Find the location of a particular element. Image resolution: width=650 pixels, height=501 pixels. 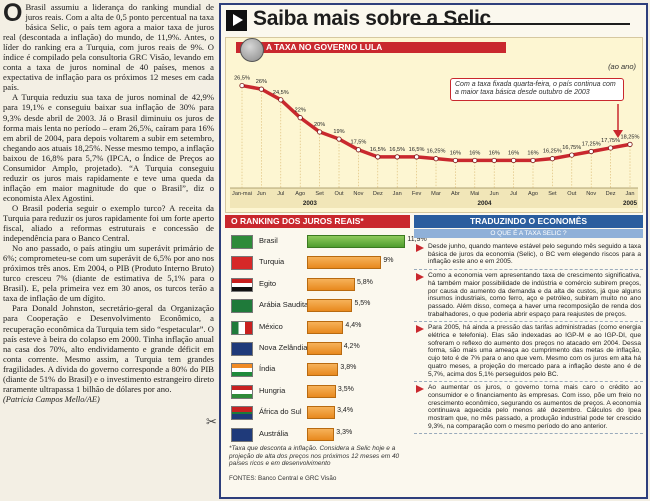

month-tick-label: Dez is located at coordinates (378, 194).